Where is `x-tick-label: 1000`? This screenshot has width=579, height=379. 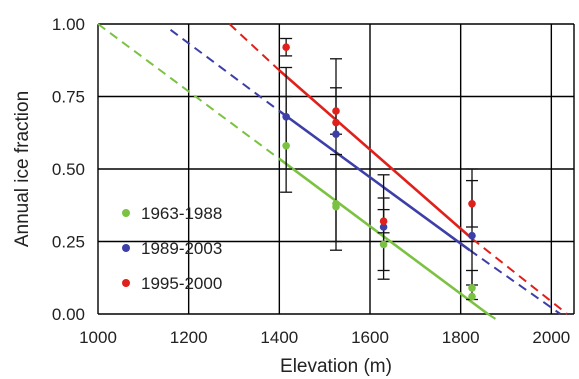
x-tick-label: 1000 is located at coordinates (98, 337).